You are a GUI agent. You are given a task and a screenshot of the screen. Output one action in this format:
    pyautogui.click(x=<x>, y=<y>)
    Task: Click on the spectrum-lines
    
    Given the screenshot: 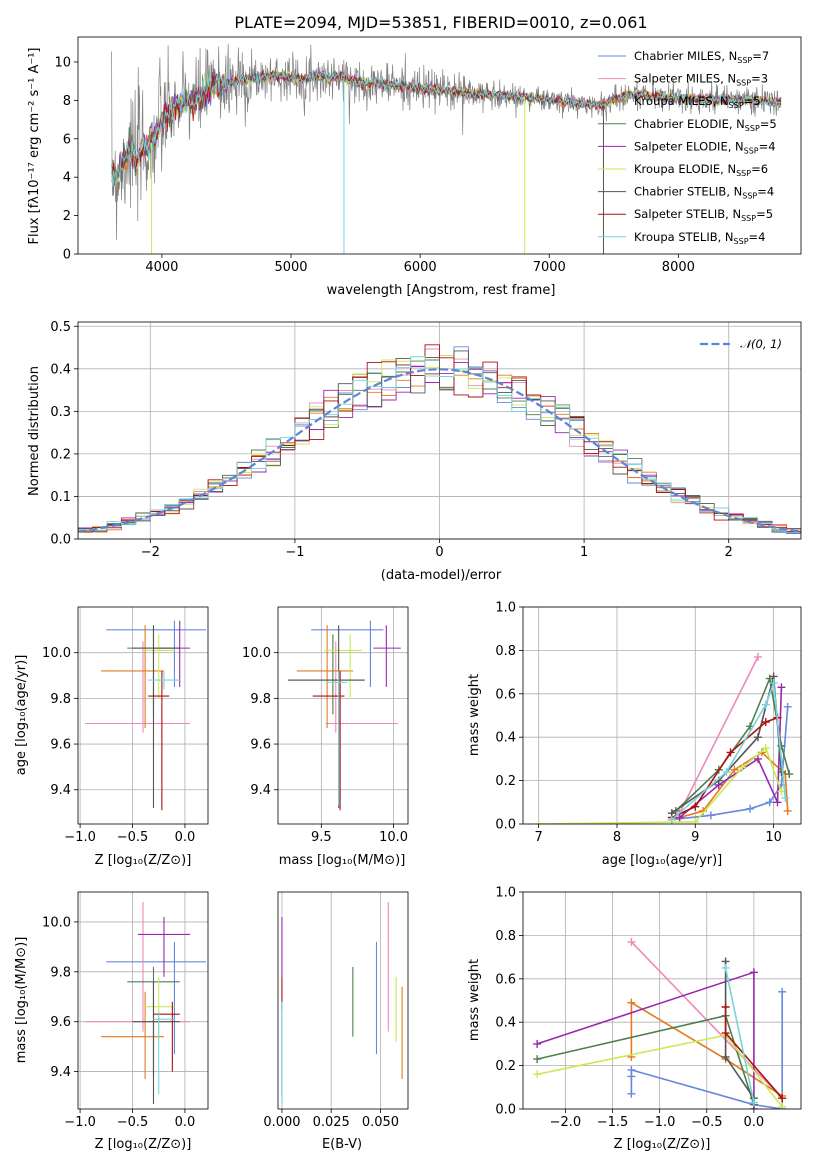 What is the action you would take?
    pyautogui.click(x=446, y=148)
    